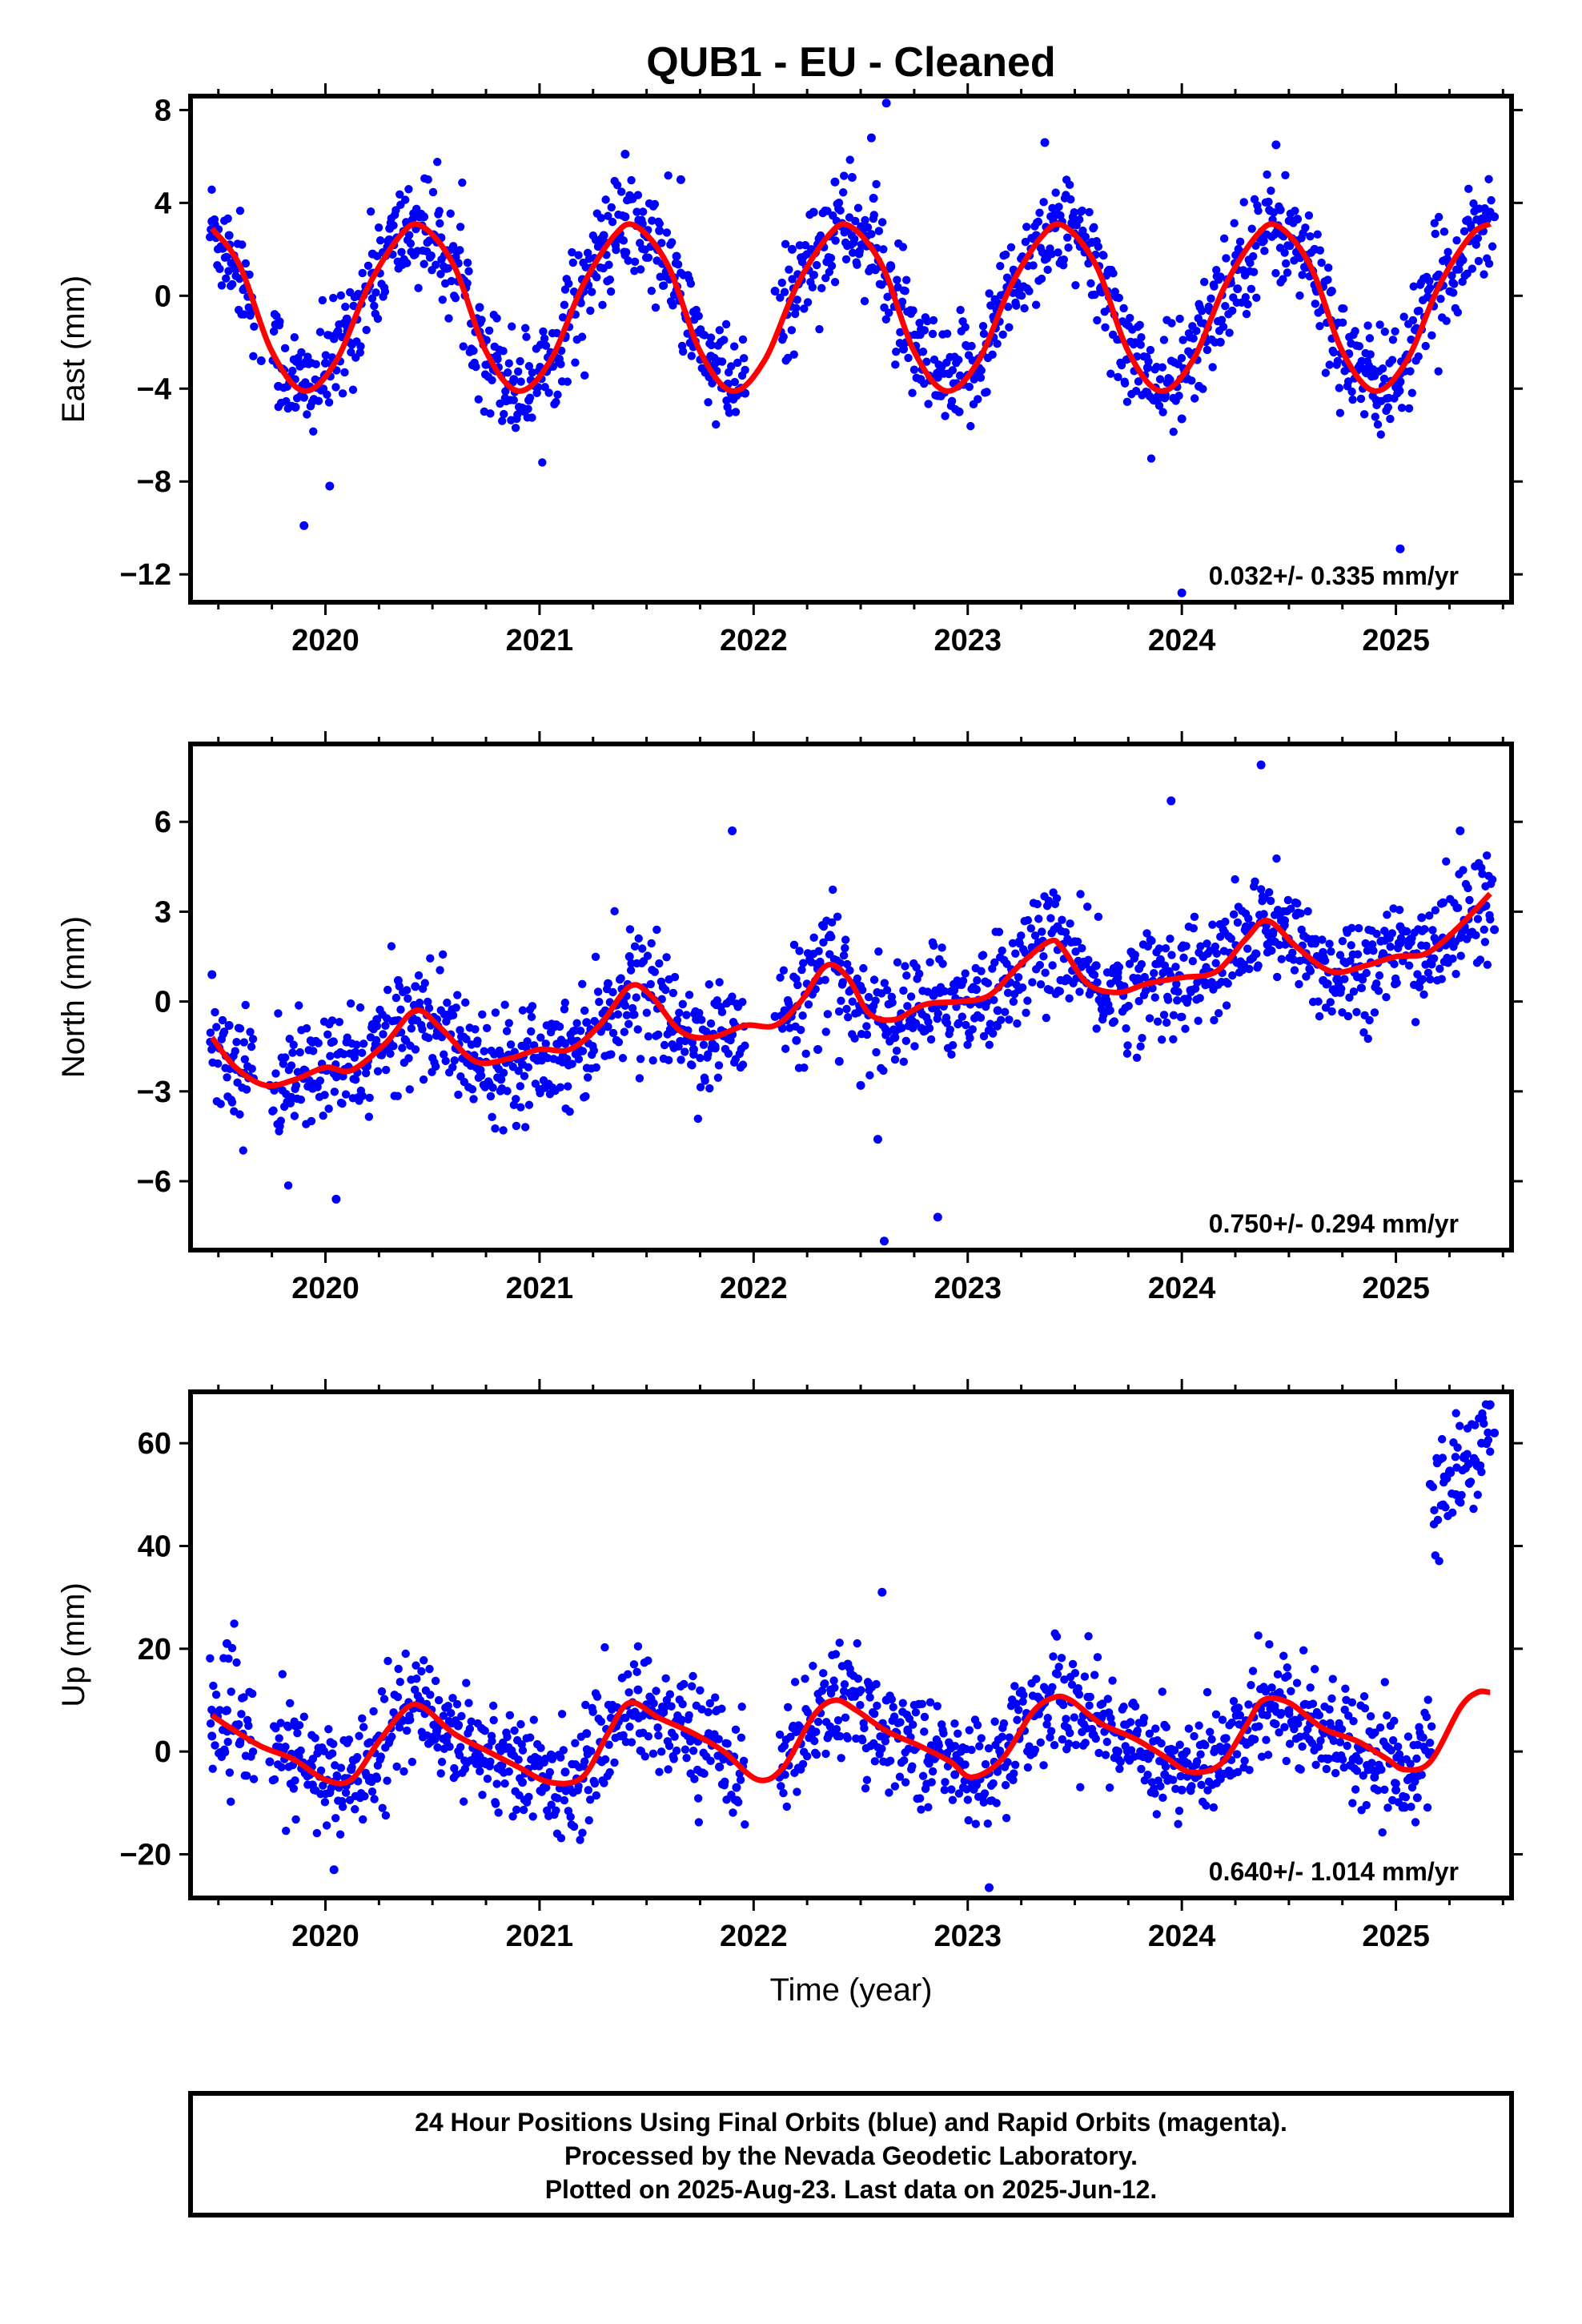 Image resolution: width=1582 pixels, height=2324 pixels. Describe the element at coordinates (145, 1855) in the screenshot. I see `y-tick-label: −20` at that location.